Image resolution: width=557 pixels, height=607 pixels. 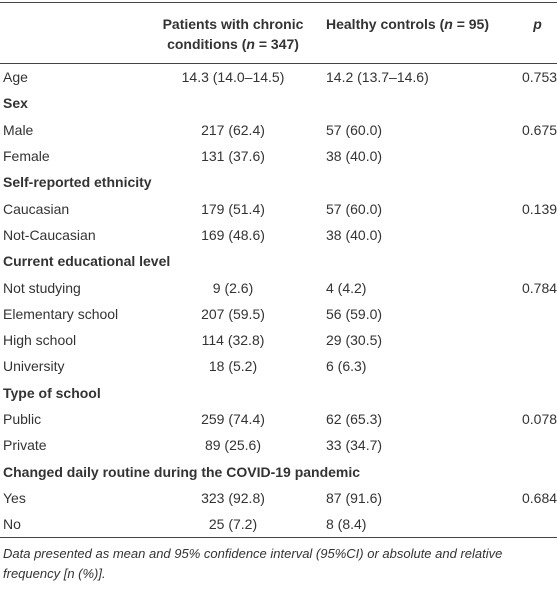 I want to click on table-row: Sex, so click(x=278, y=103).